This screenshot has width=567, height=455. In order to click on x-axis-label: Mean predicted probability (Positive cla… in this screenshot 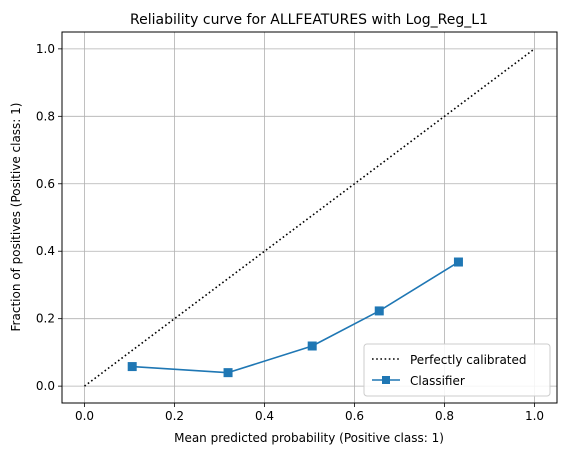, I will do `click(309, 438)`.